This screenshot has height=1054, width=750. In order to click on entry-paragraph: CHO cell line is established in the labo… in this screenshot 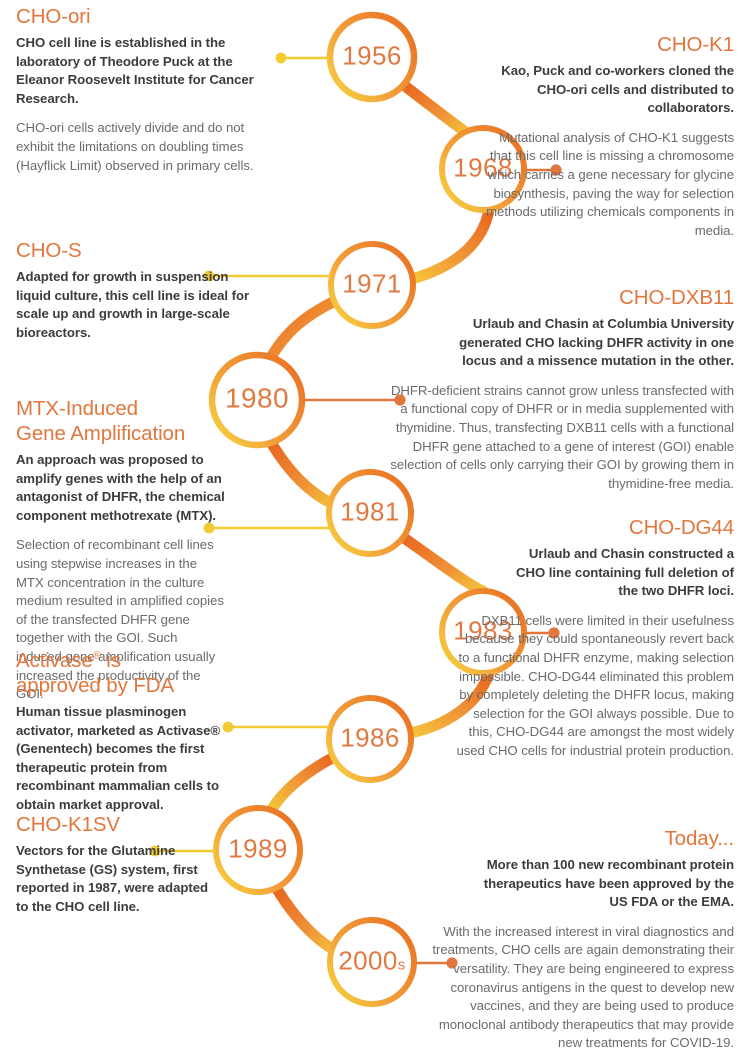, I will do `click(135, 70)`.